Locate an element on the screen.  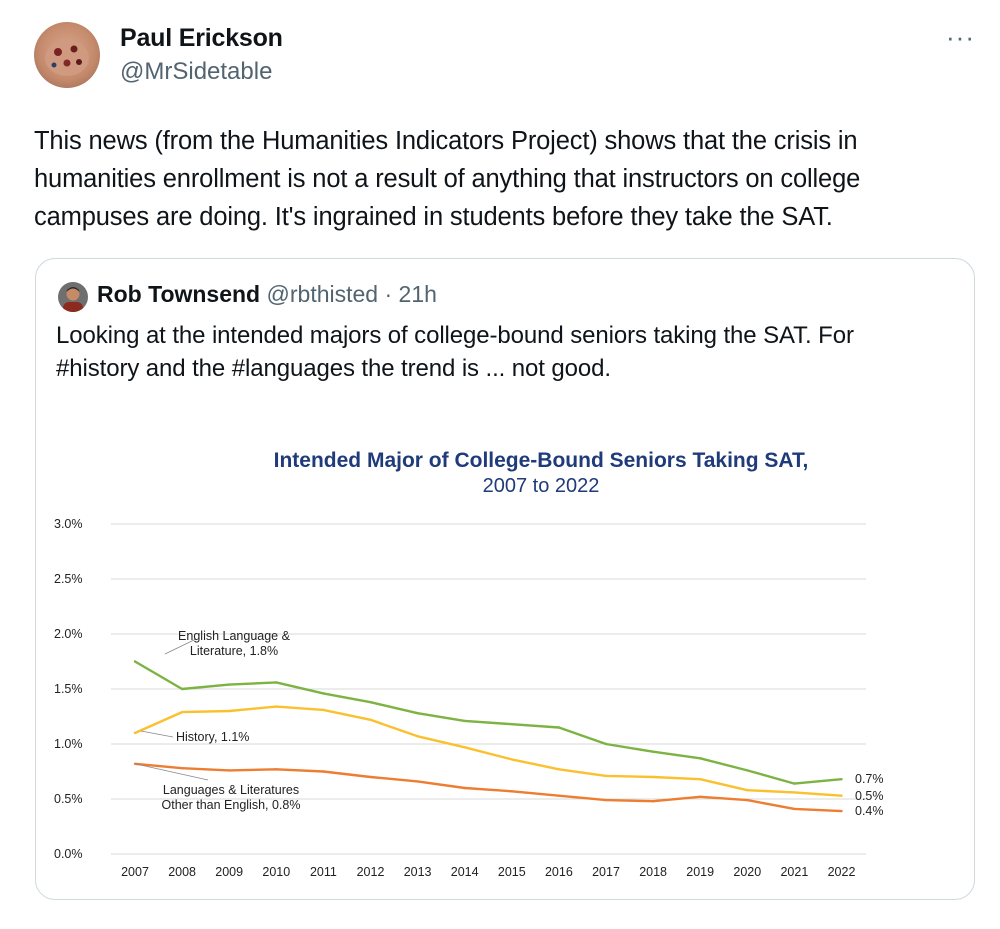
end-value-label-languages: 0.4% is located at coordinates (869, 811).